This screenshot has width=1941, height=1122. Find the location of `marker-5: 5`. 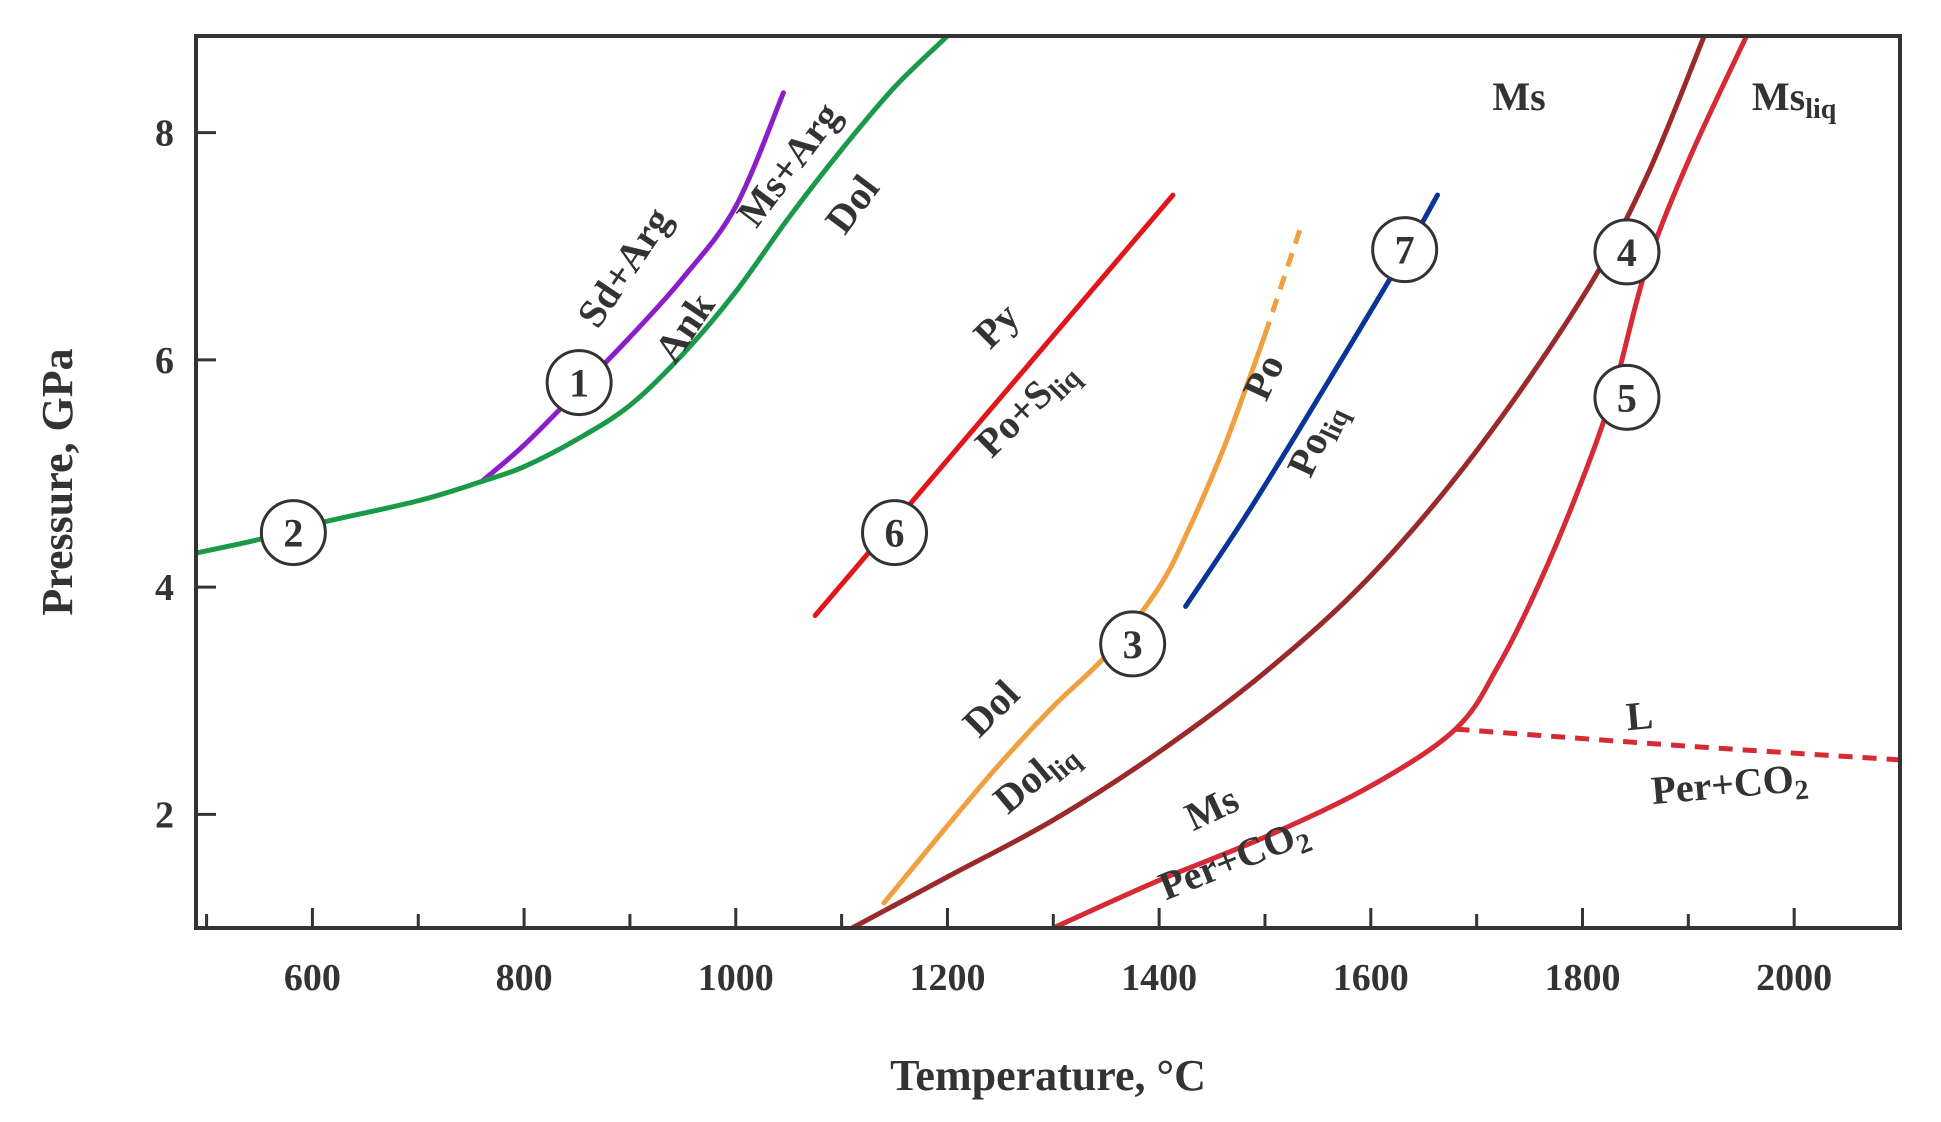

marker-5: 5 is located at coordinates (1627, 397).